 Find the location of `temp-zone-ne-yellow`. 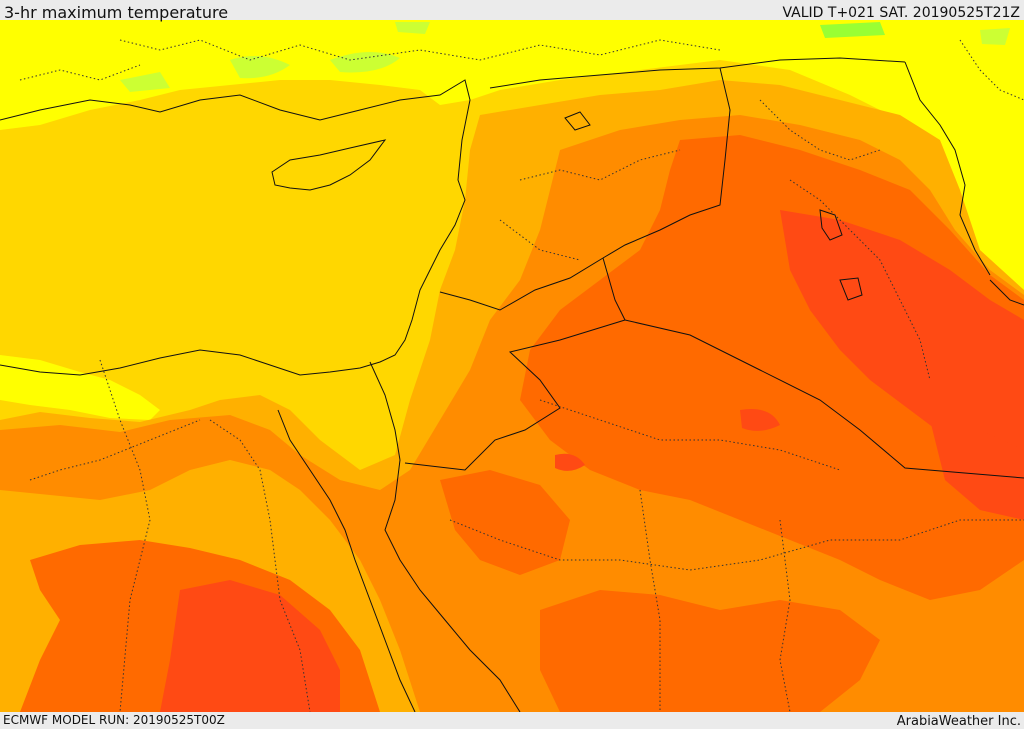

temp-zone-ne-yellow is located at coordinates (979, 195).